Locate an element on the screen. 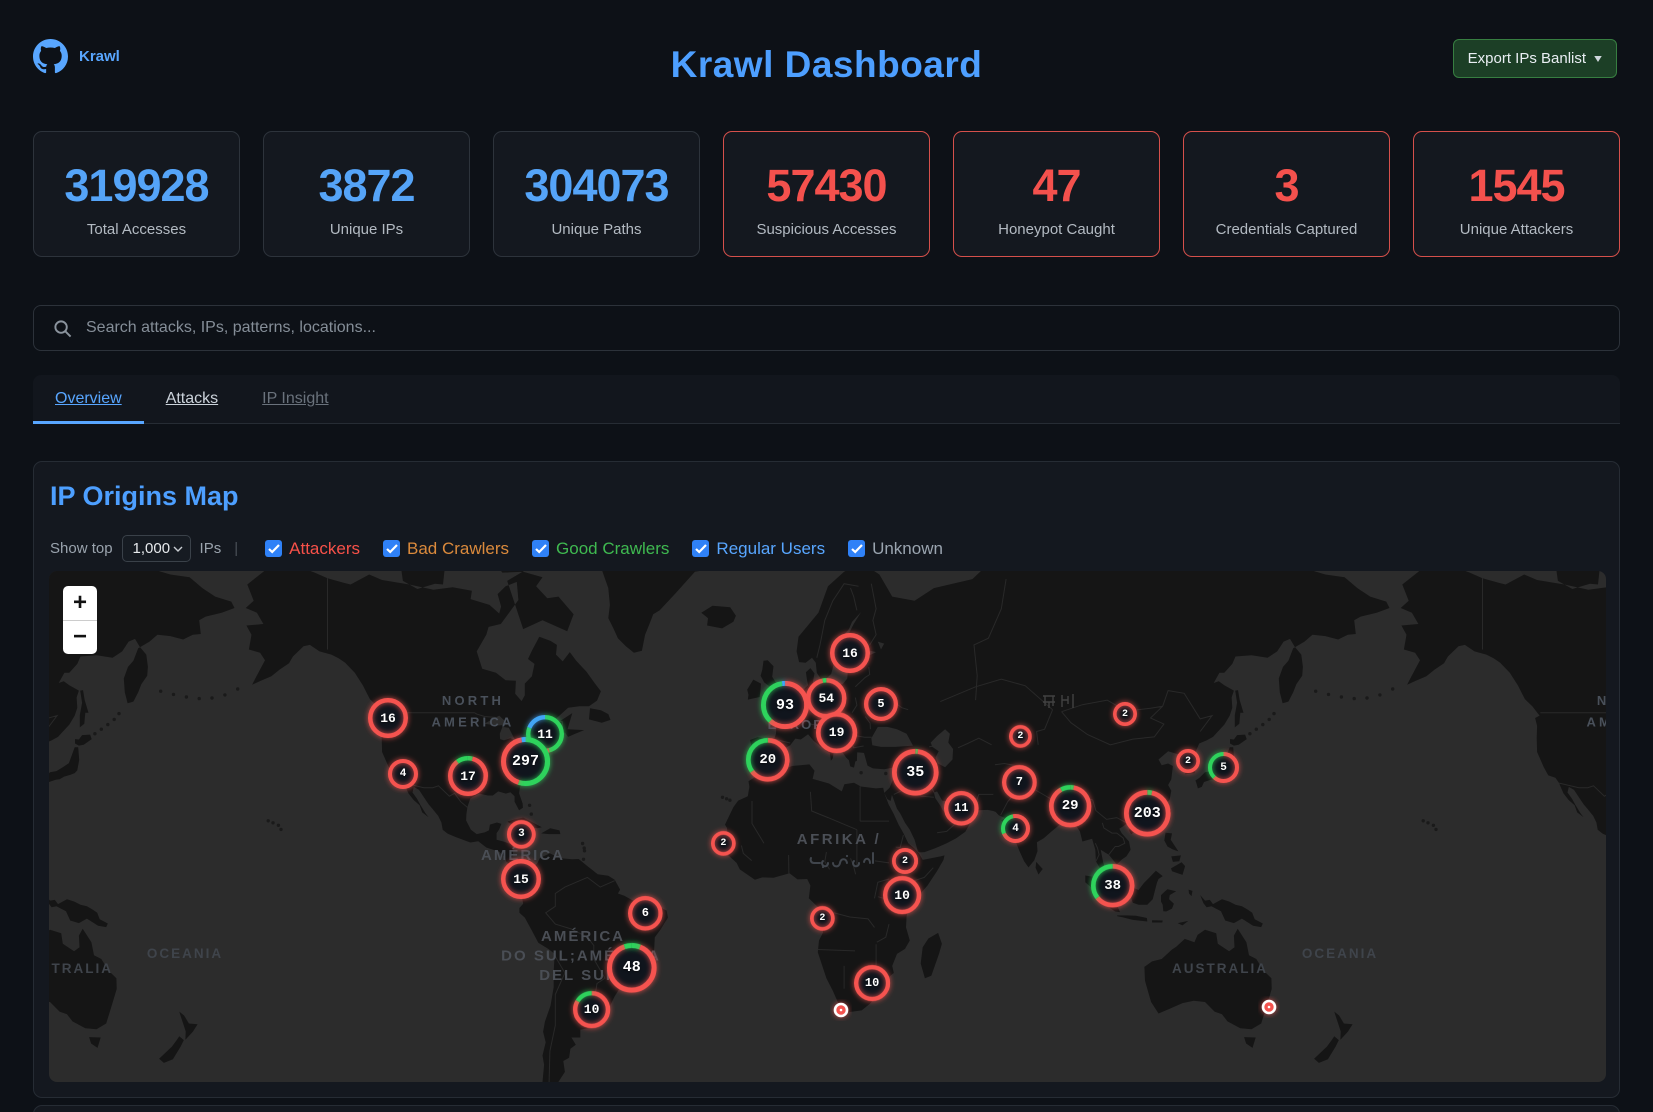 The image size is (1653, 1112). svg-text: AFRIKA / is located at coordinates (839, 839).